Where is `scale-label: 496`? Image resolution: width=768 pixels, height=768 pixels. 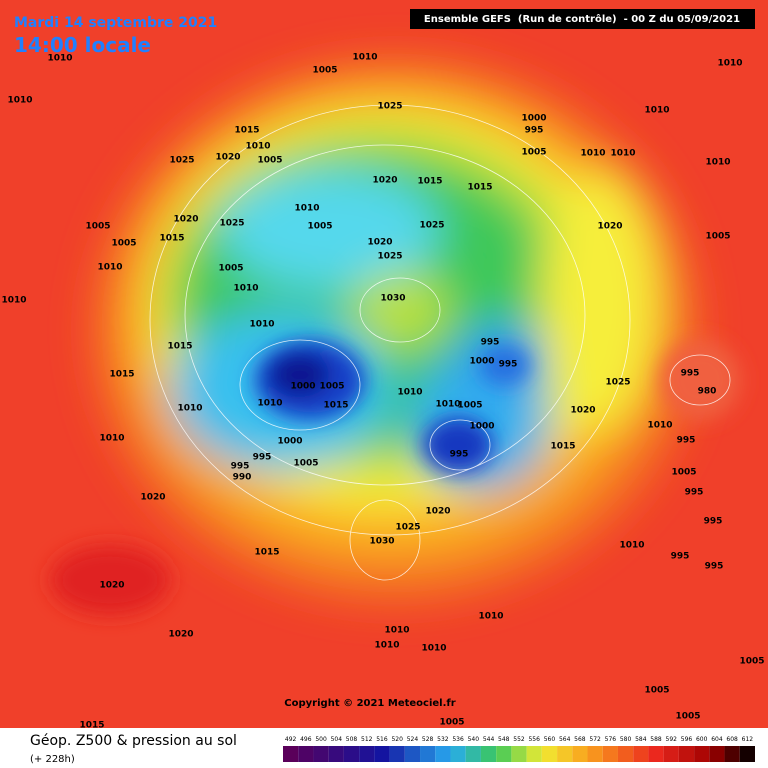
scale-label: 496 is located at coordinates (306, 739).